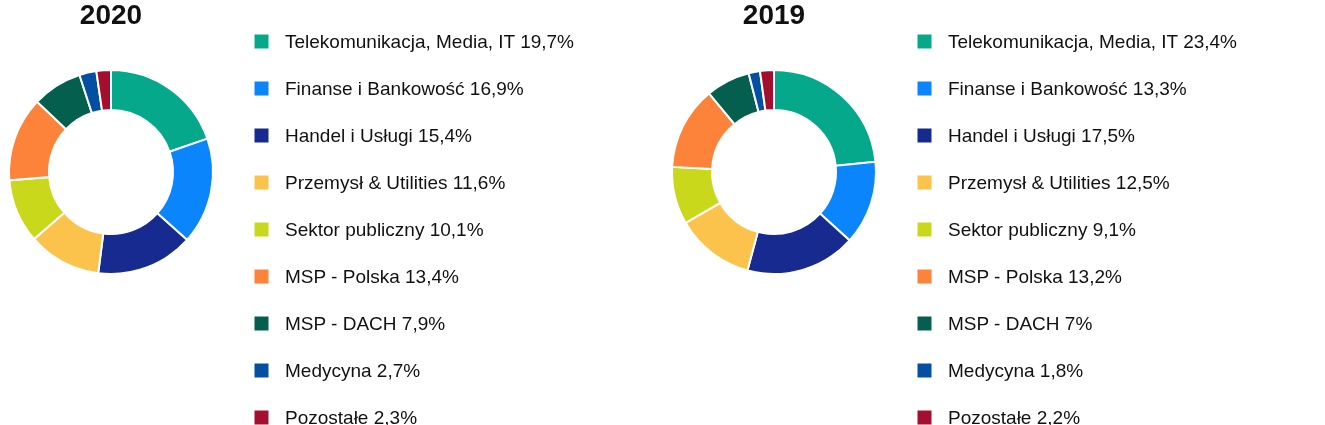  I want to click on legend-label: Sektor publiczny 9,1%, so click(1041, 229).